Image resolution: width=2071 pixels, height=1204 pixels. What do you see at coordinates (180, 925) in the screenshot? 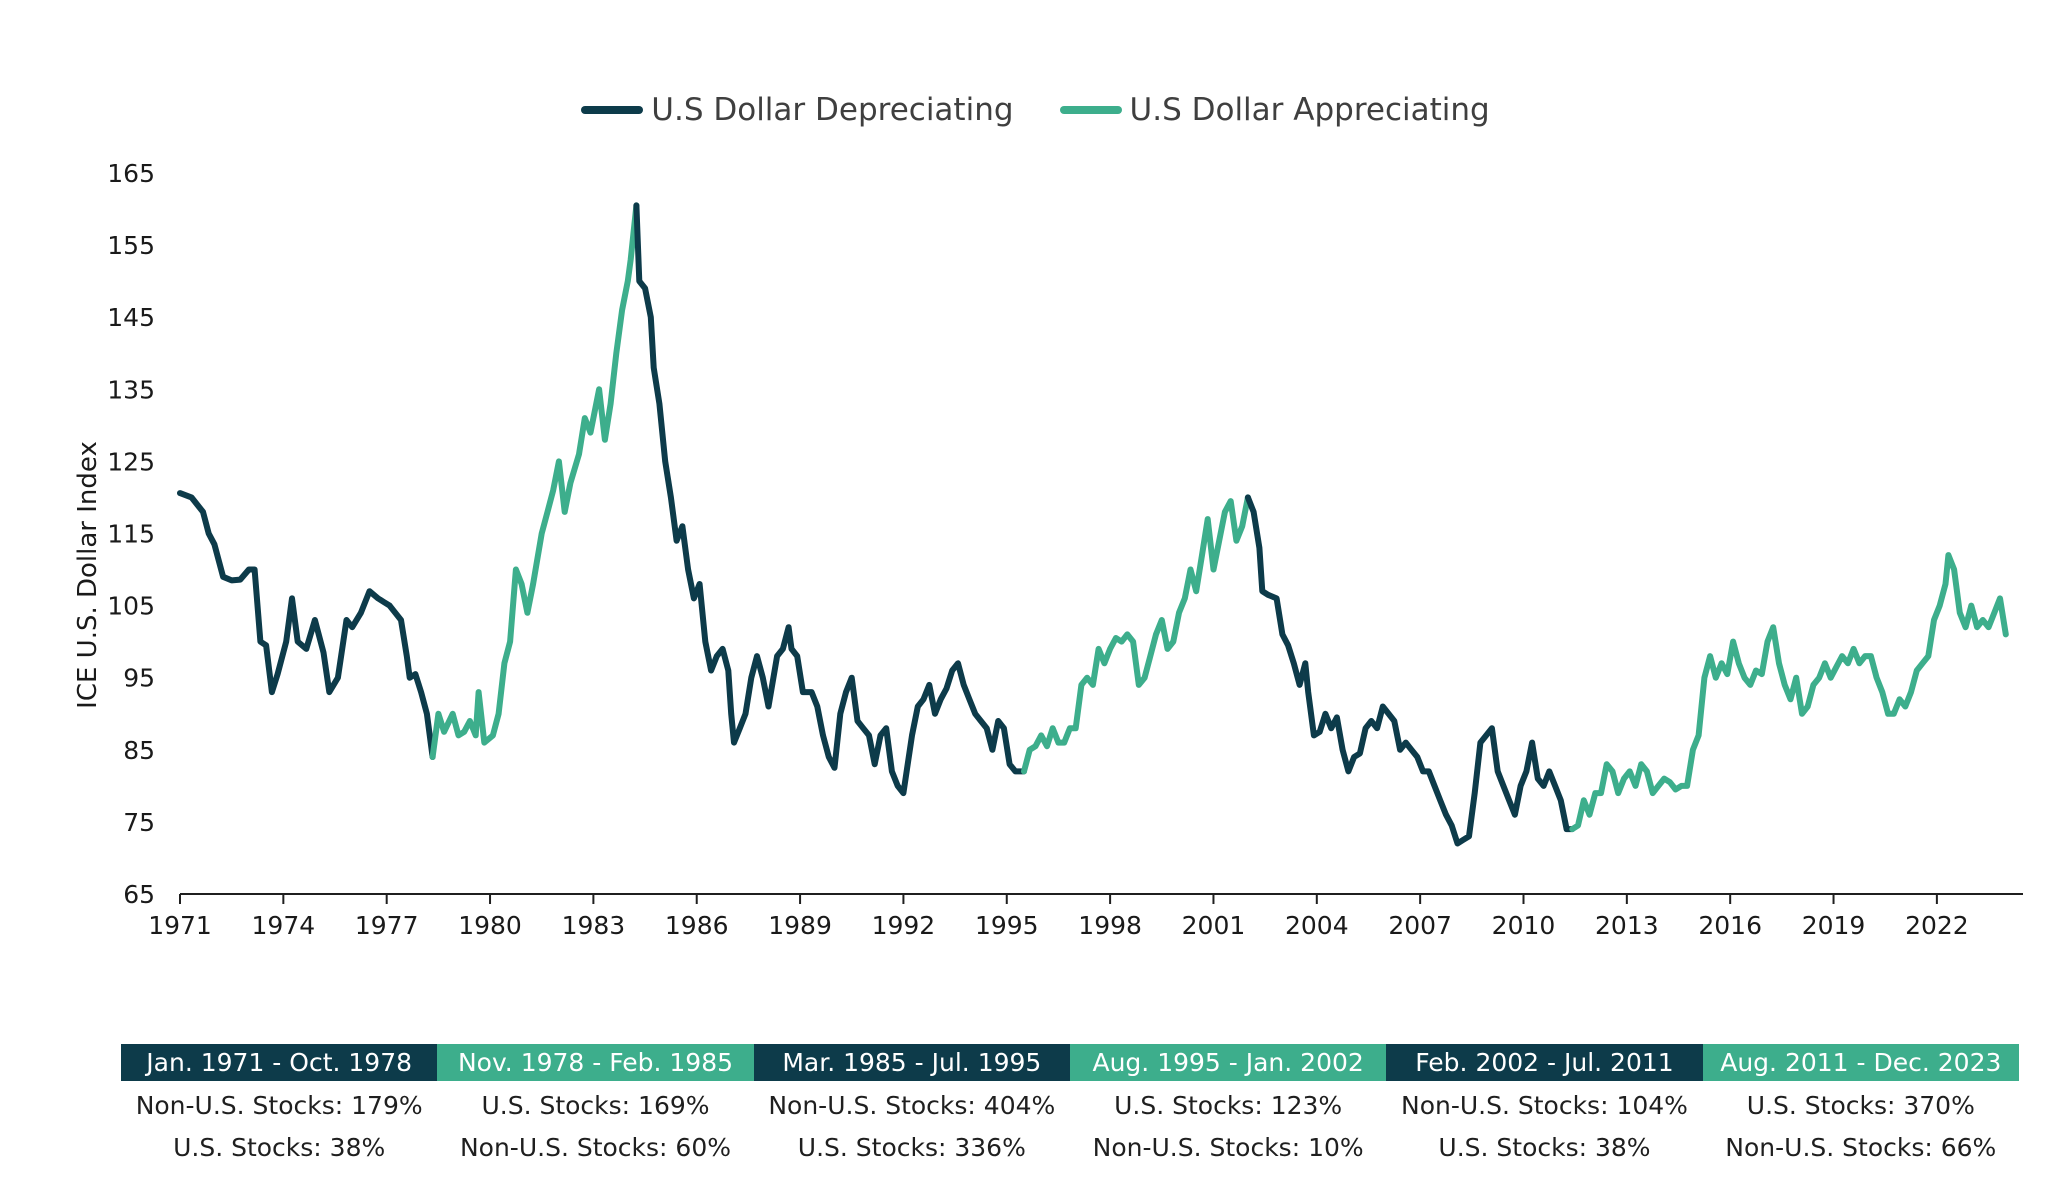
I see `x-tick-label: 1971` at bounding box center [180, 925].